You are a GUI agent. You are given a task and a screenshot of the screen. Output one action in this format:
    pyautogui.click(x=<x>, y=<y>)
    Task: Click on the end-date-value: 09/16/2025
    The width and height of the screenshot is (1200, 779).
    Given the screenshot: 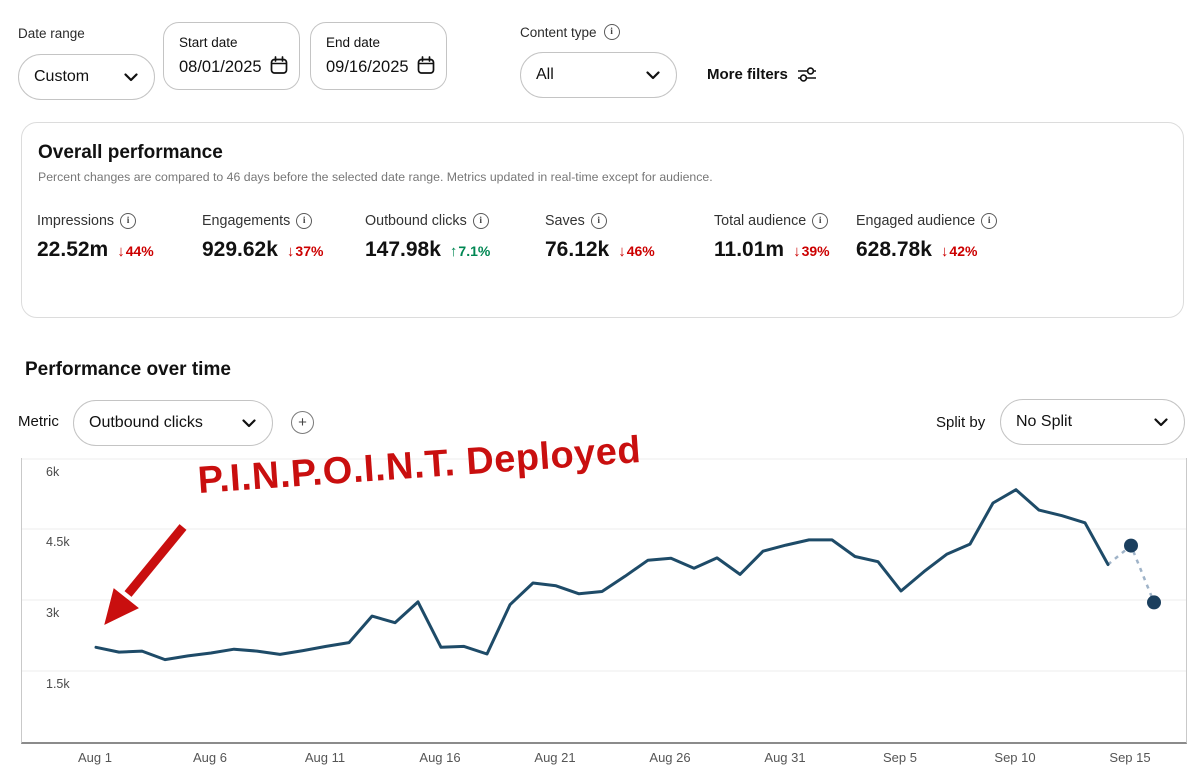 What is the action you would take?
    pyautogui.click(x=367, y=67)
    